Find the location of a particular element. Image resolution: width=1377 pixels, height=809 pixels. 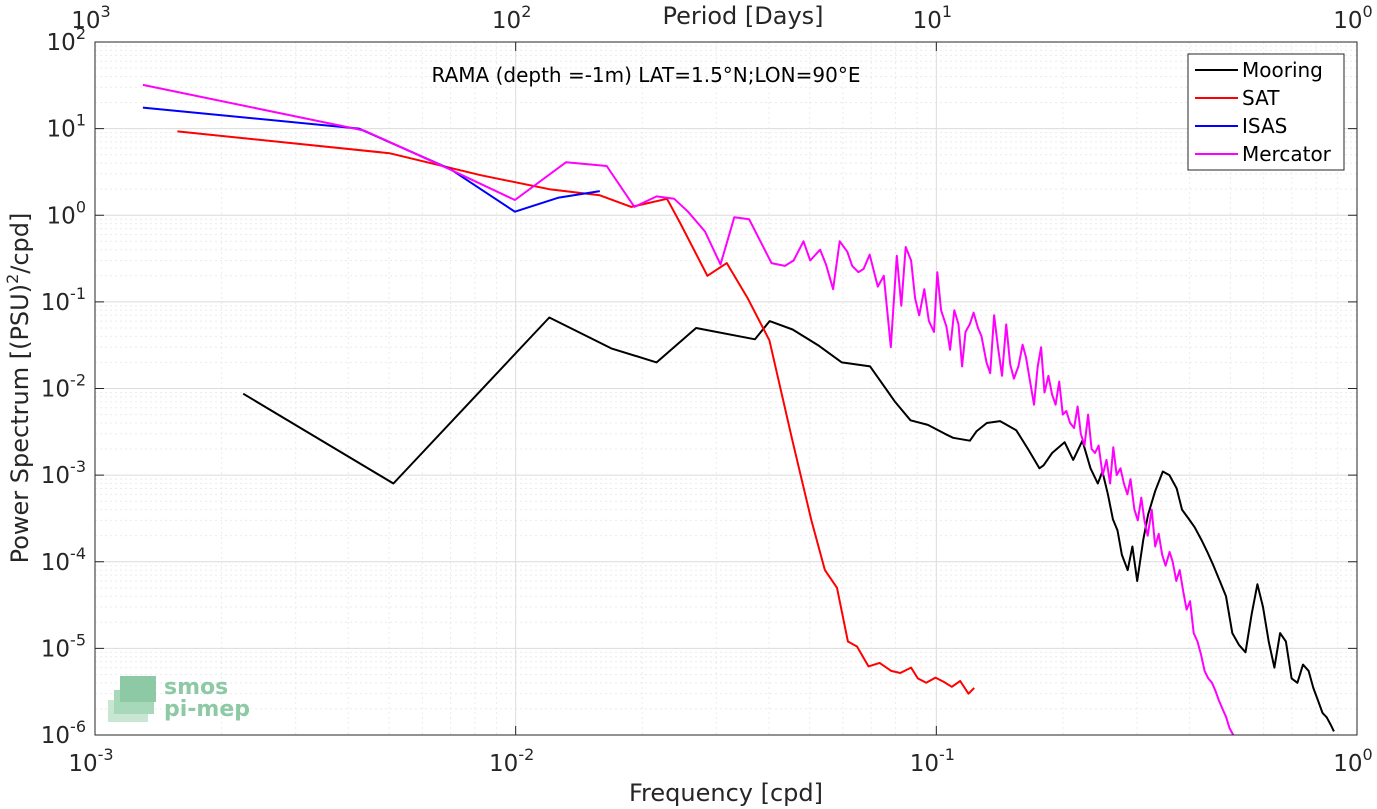

y-tick-label: 10⁻¹ is located at coordinates (63, 300).